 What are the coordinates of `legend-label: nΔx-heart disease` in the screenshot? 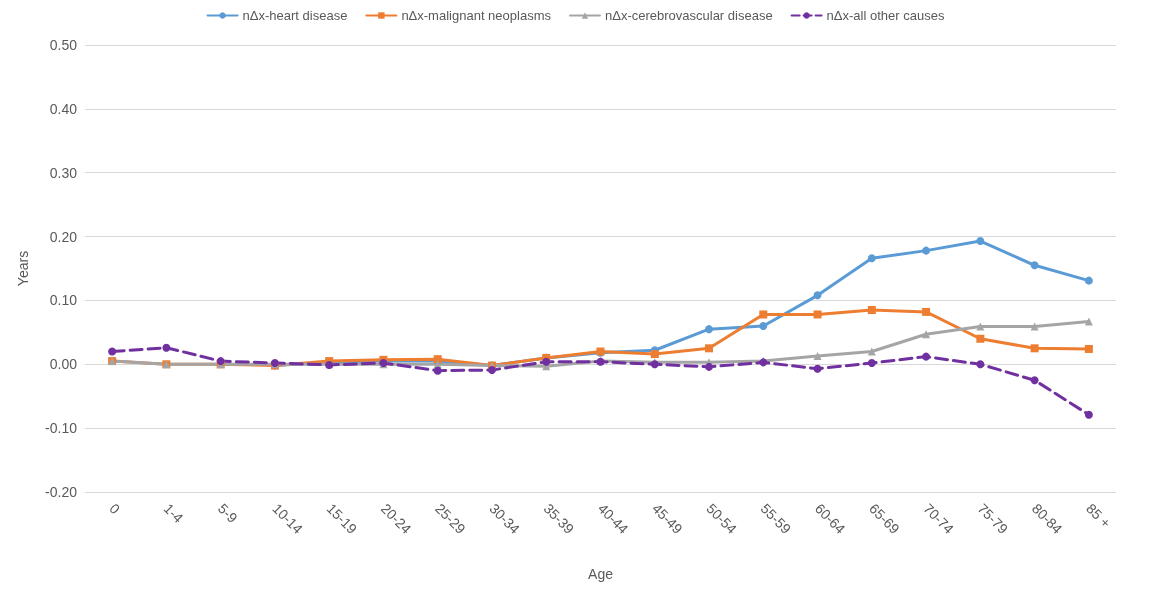 It's located at (295, 15).